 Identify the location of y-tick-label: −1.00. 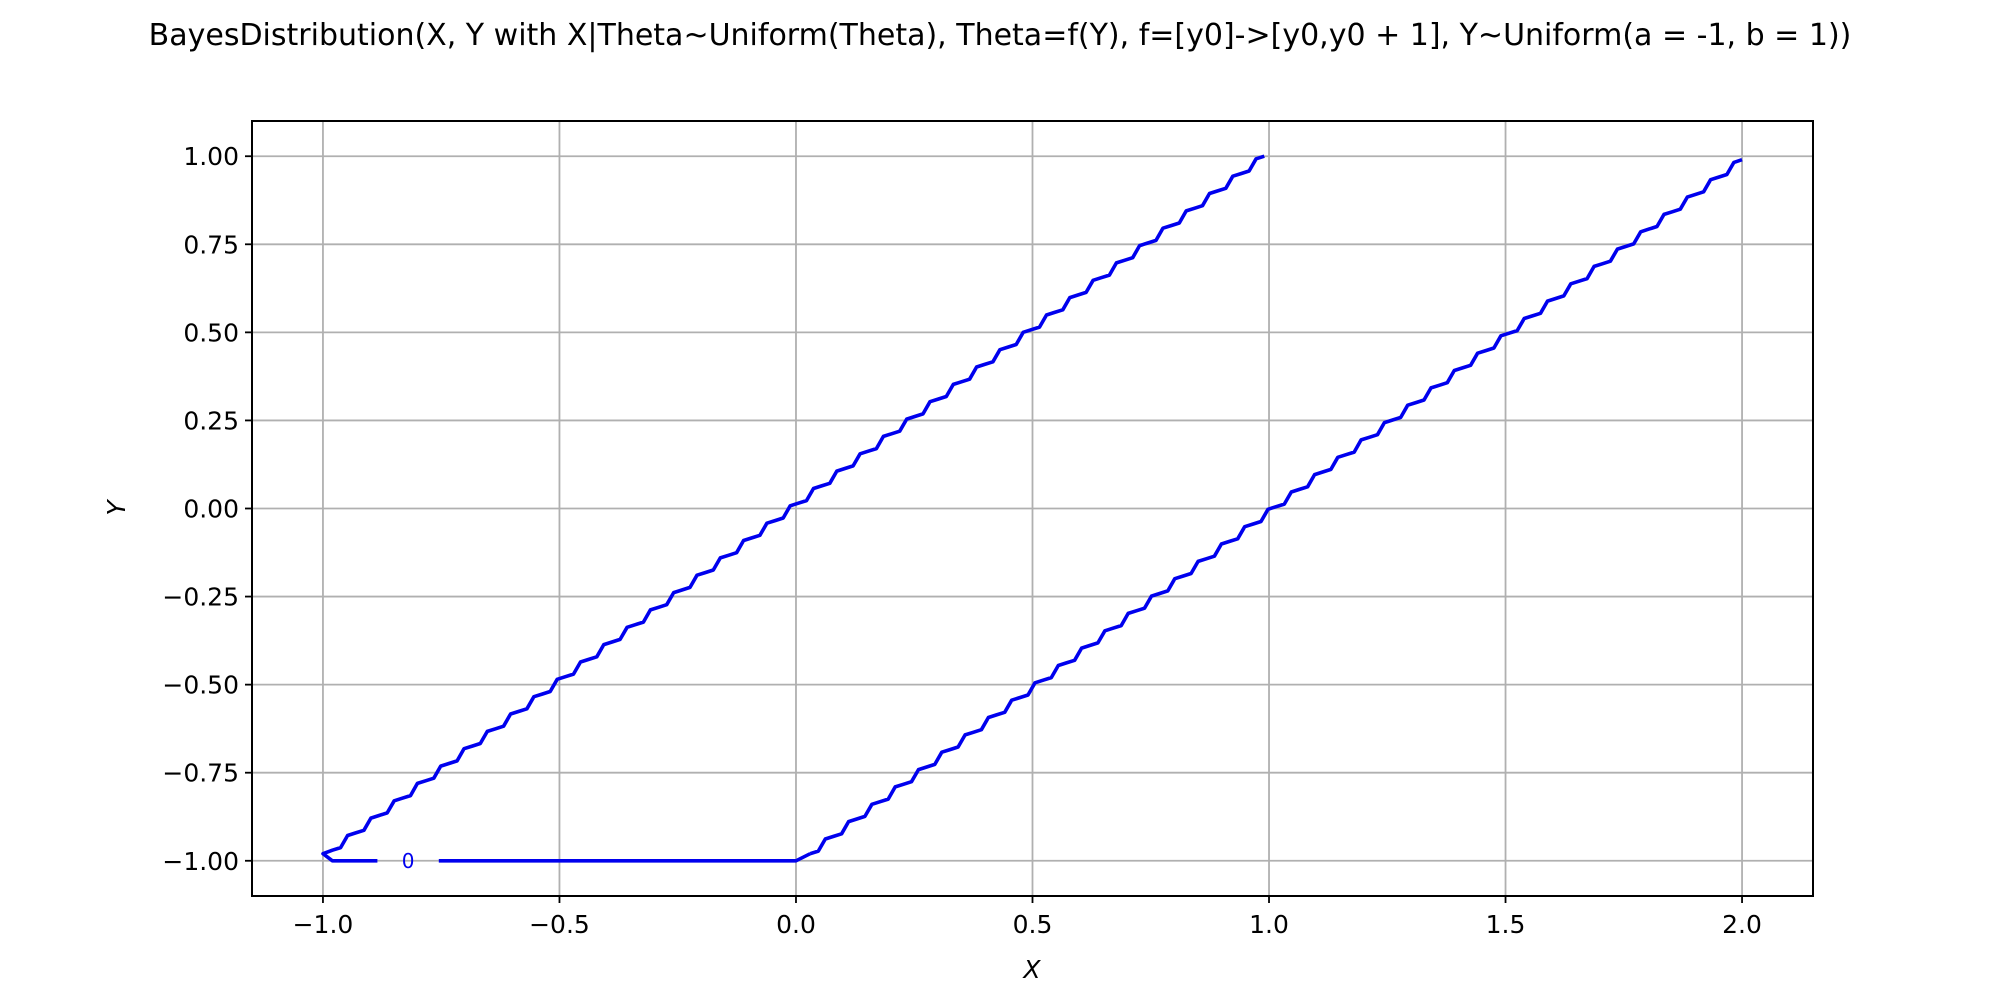
(200, 861).